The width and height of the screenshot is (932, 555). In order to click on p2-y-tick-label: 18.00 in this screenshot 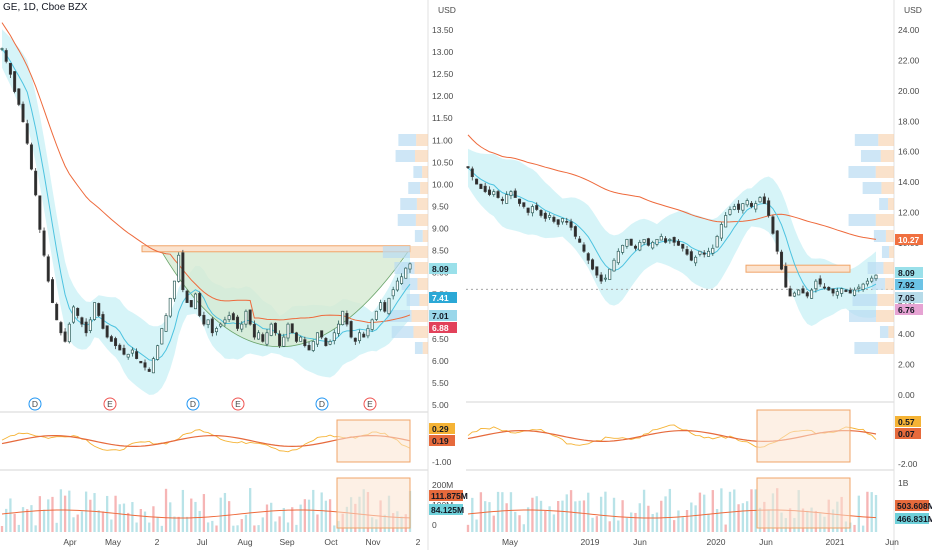, I will do `click(909, 121)`.